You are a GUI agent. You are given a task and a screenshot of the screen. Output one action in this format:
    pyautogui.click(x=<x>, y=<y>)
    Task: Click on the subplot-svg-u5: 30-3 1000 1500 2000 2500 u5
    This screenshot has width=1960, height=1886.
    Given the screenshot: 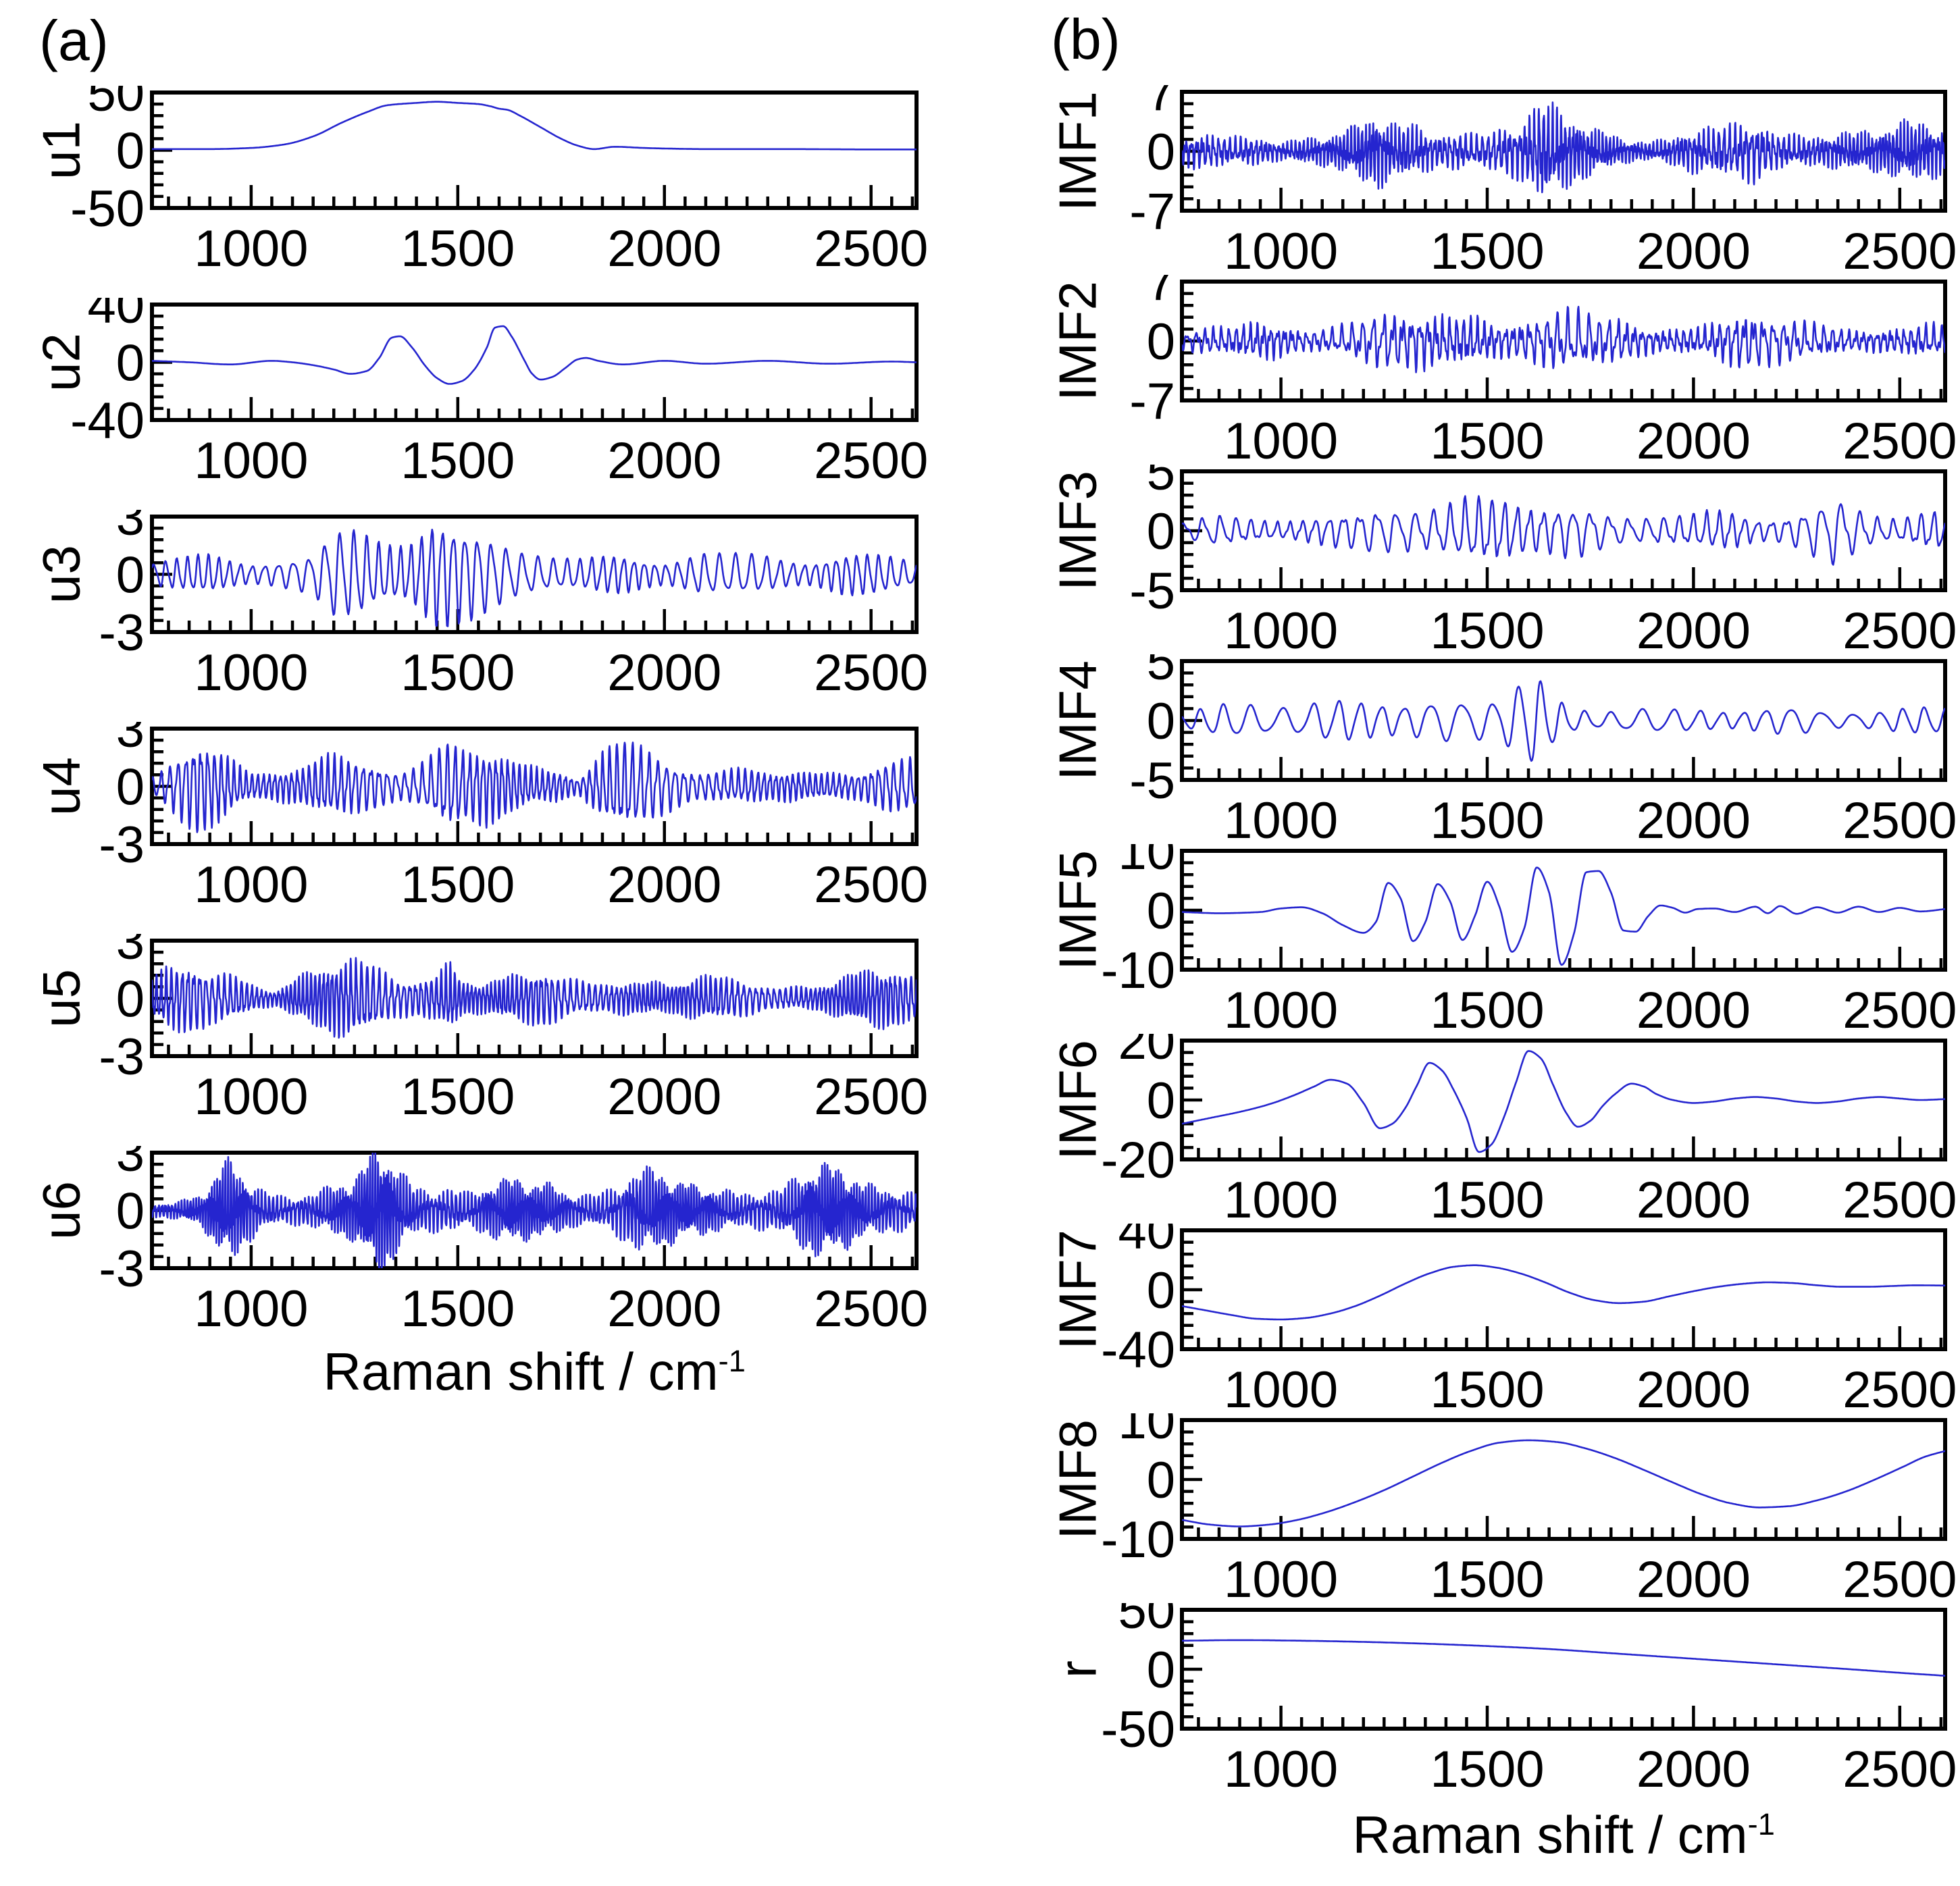 What is the action you would take?
    pyautogui.click(x=481, y=1030)
    